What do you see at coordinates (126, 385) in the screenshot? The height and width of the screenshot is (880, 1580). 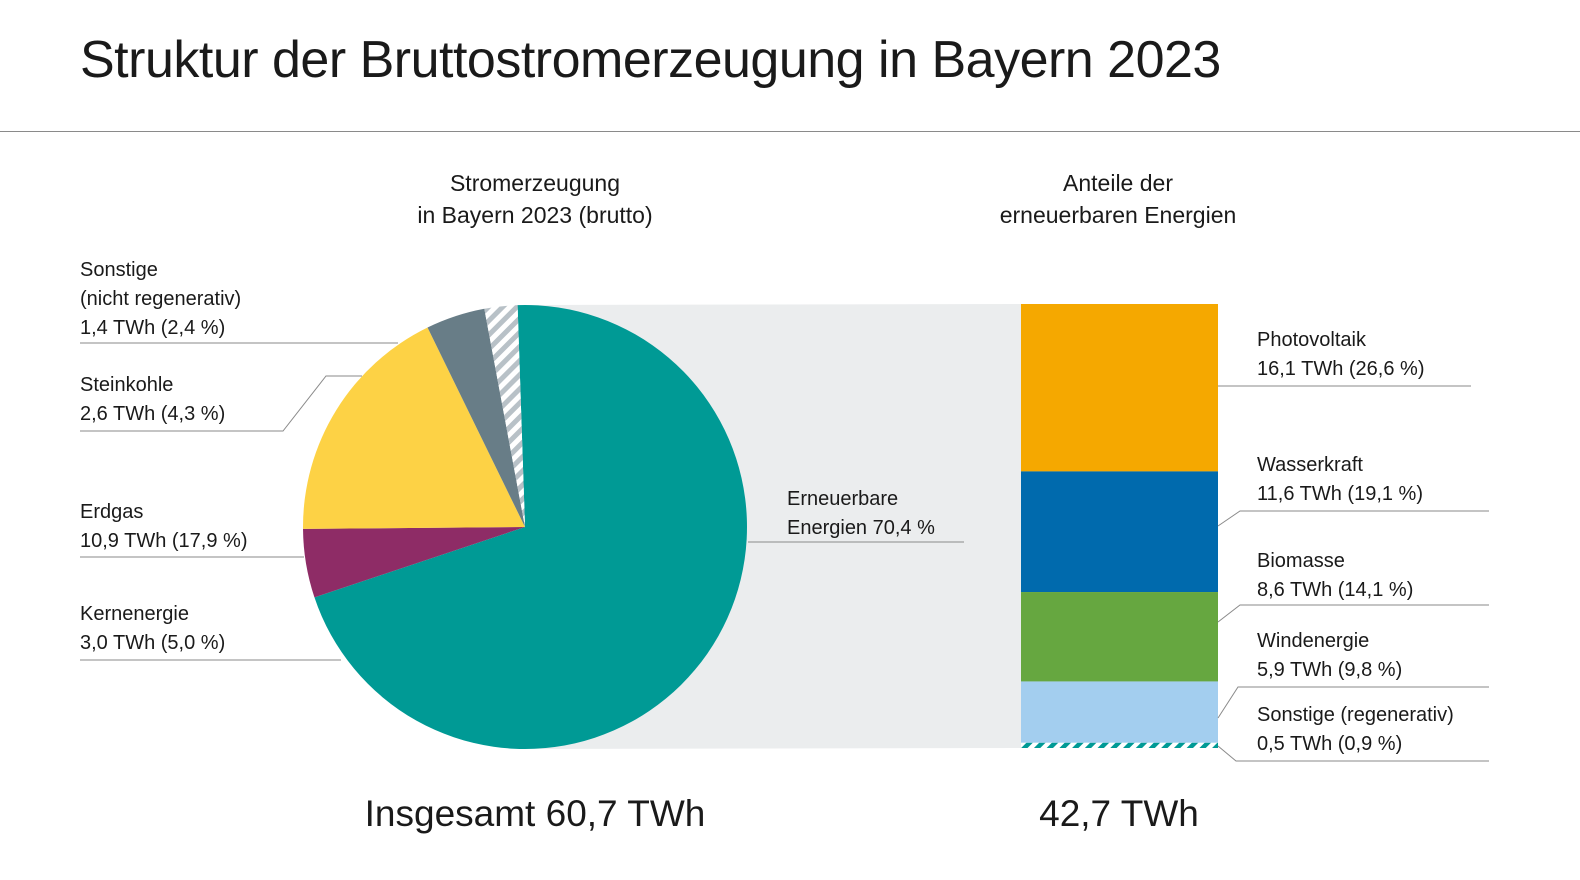 I see `pie-label-steinkohle-line-1: Steinkohle` at bounding box center [126, 385].